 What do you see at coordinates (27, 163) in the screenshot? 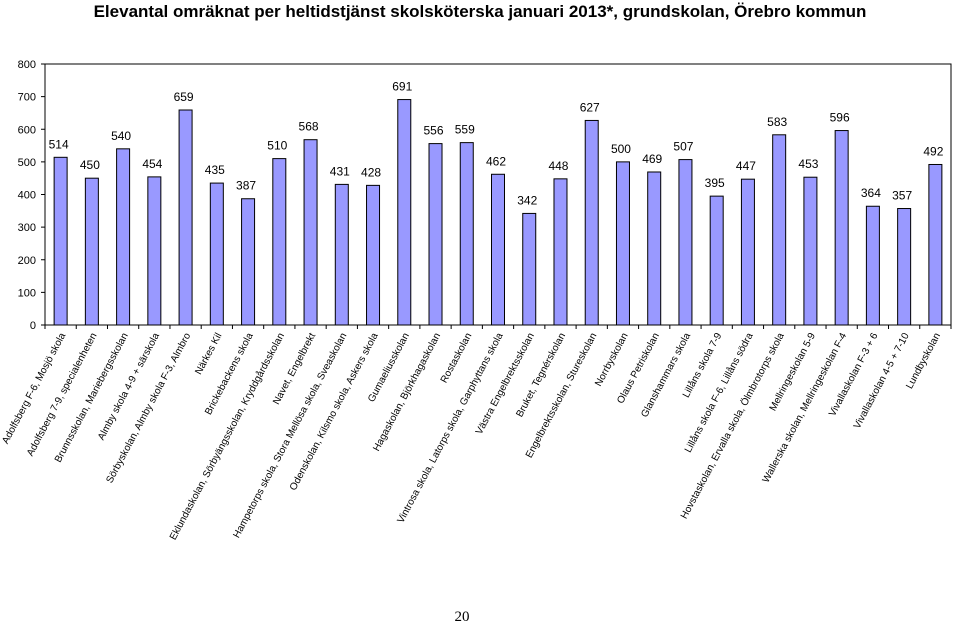
I see `y-tick-label: 500` at bounding box center [27, 163].